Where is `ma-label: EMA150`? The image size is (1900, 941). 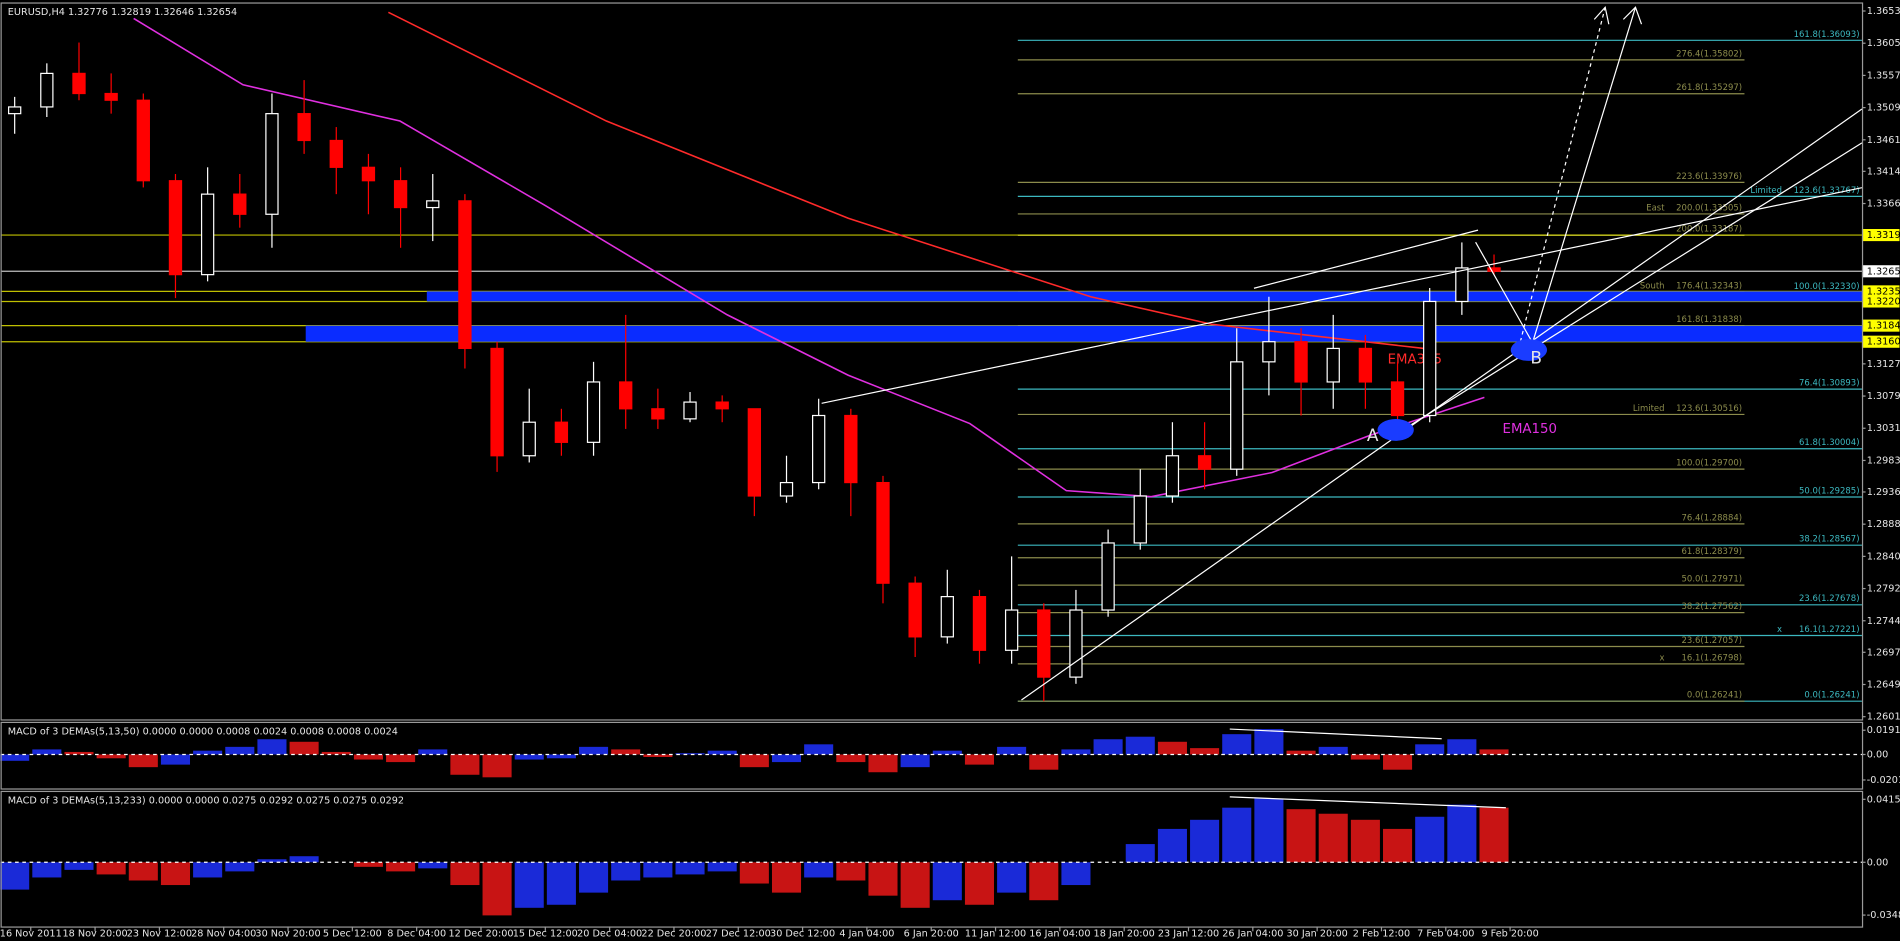
ma-label: EMA150 is located at coordinates (1530, 429).